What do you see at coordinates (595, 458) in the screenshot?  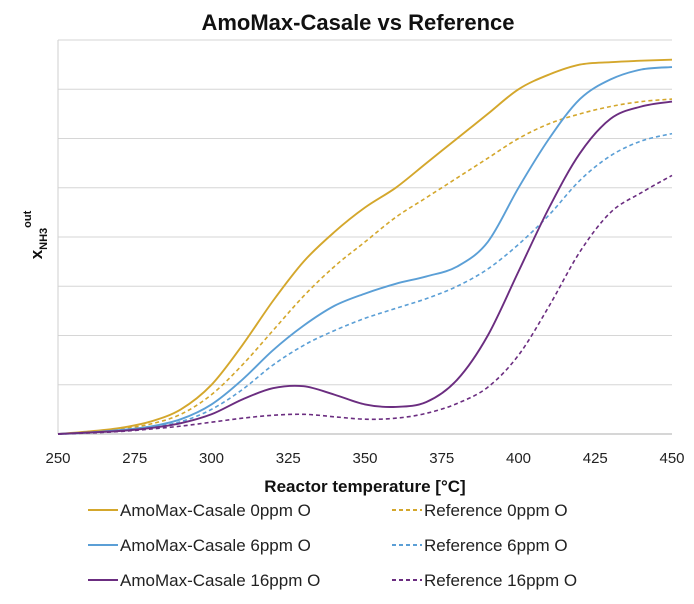 I see `x-tick-label: 425` at bounding box center [595, 458].